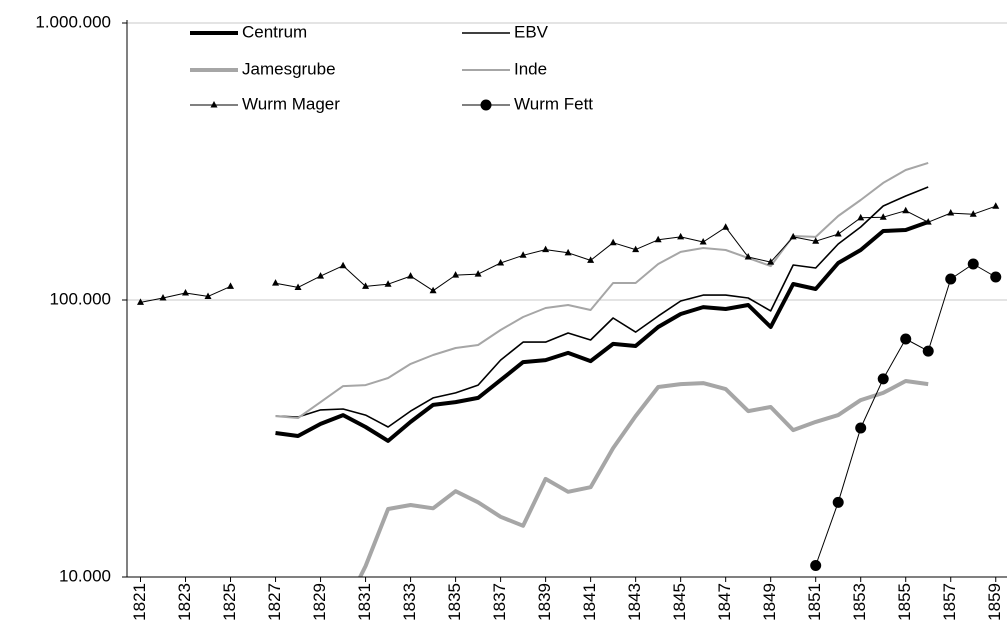 Image resolution: width=1007 pixels, height=637 pixels. Describe the element at coordinates (814, 602) in the screenshot. I see `x-tick-label: 1851` at that location.